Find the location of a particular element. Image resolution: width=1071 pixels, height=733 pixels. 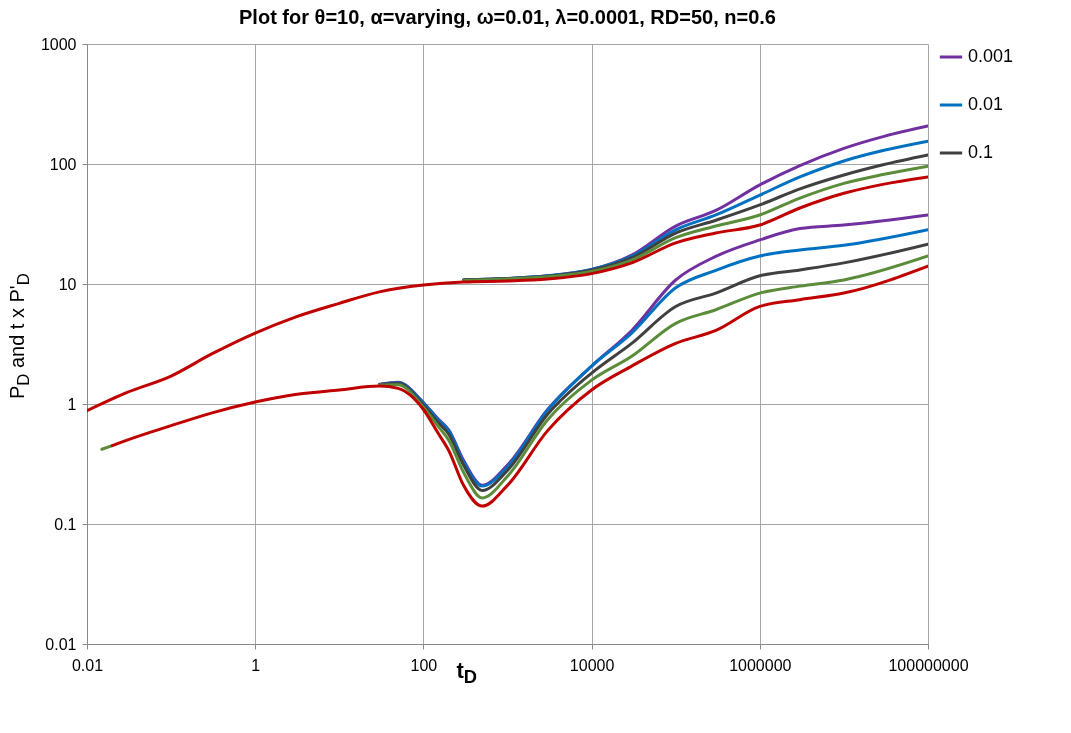

y-tick-label: 0.01 is located at coordinates (61, 644).